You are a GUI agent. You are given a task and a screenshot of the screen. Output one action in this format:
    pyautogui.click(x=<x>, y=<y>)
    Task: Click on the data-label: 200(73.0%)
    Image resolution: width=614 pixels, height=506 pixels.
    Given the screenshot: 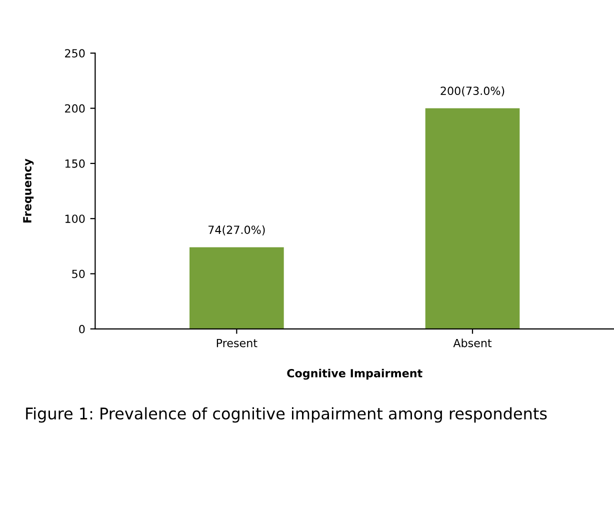 What is the action you would take?
    pyautogui.click(x=472, y=91)
    